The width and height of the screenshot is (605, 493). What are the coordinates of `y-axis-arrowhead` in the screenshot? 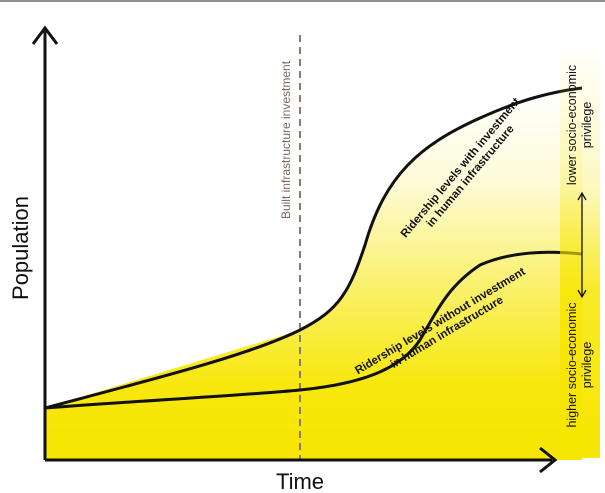 It's located at (45, 35).